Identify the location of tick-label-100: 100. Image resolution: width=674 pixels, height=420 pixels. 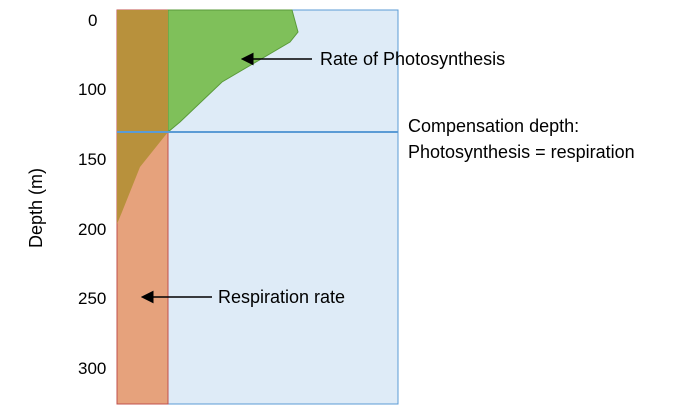
(92, 89).